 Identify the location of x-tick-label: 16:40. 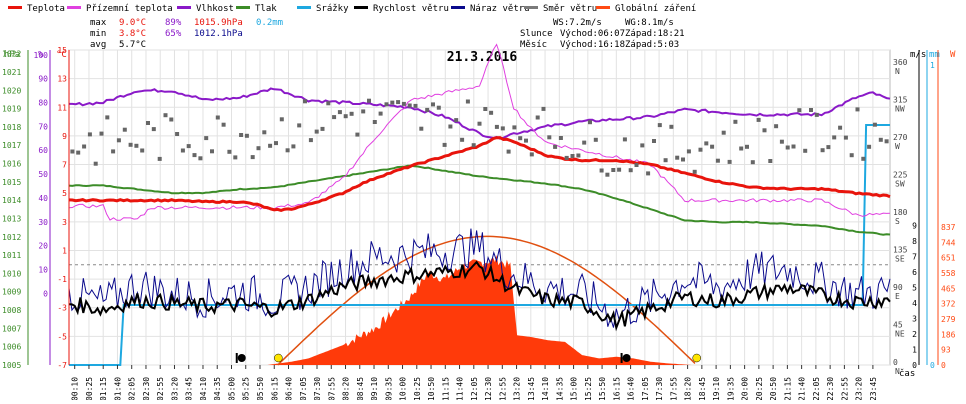
(631, 388).